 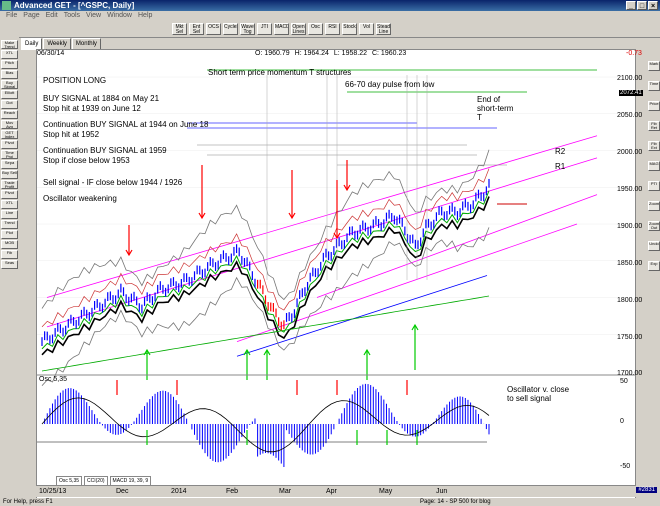 What do you see at coordinates (94, 15) in the screenshot?
I see `menu-item-view: View` at bounding box center [94, 15].